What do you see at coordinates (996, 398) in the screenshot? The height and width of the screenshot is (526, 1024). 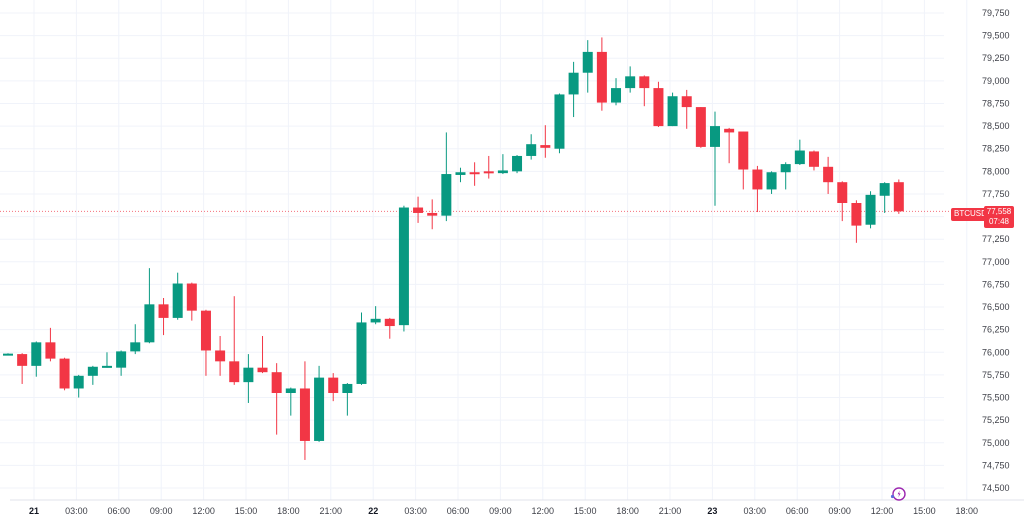 I see `y-axis-label: 75,500` at bounding box center [996, 398].